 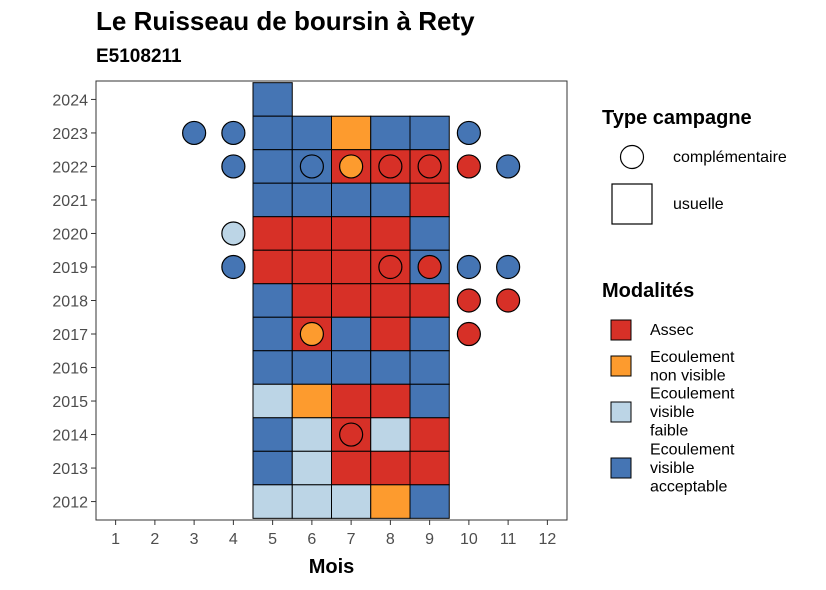 What do you see at coordinates (70, 469) in the screenshot?
I see `y-tick-label-2013: 2013` at bounding box center [70, 469].